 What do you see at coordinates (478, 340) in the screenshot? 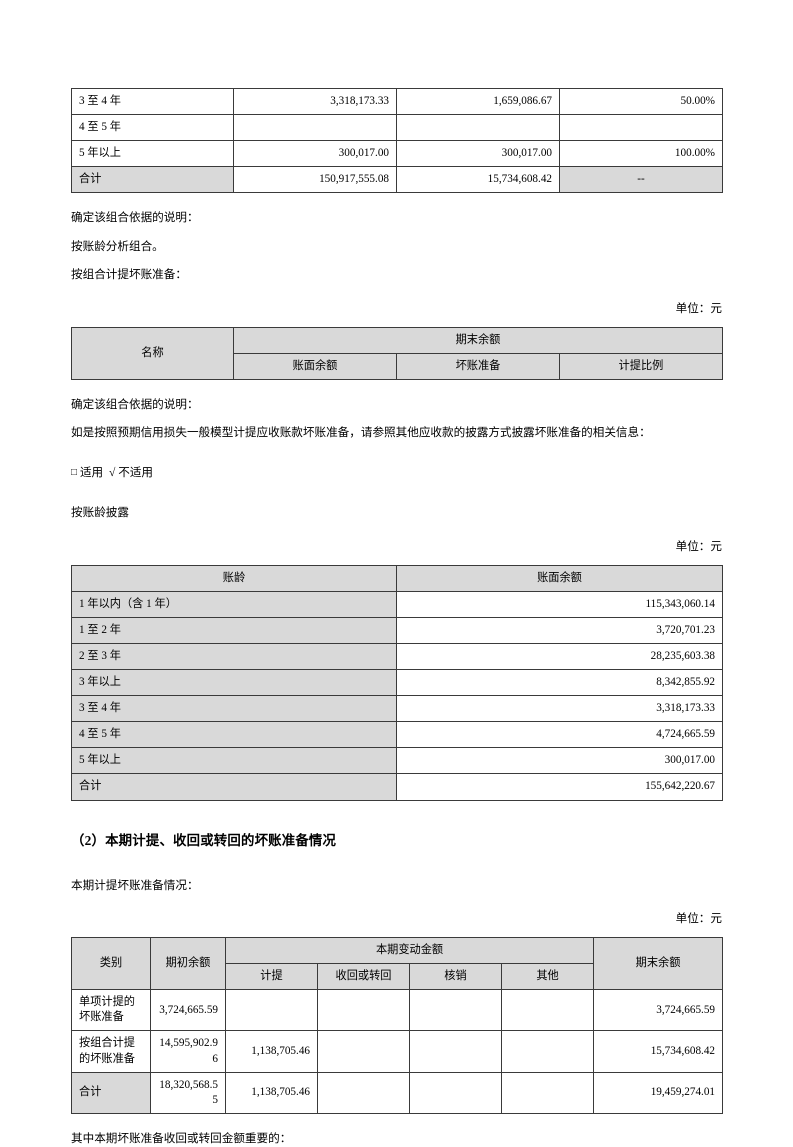
I see `col-header-period-end: 期末余额` at bounding box center [478, 340].